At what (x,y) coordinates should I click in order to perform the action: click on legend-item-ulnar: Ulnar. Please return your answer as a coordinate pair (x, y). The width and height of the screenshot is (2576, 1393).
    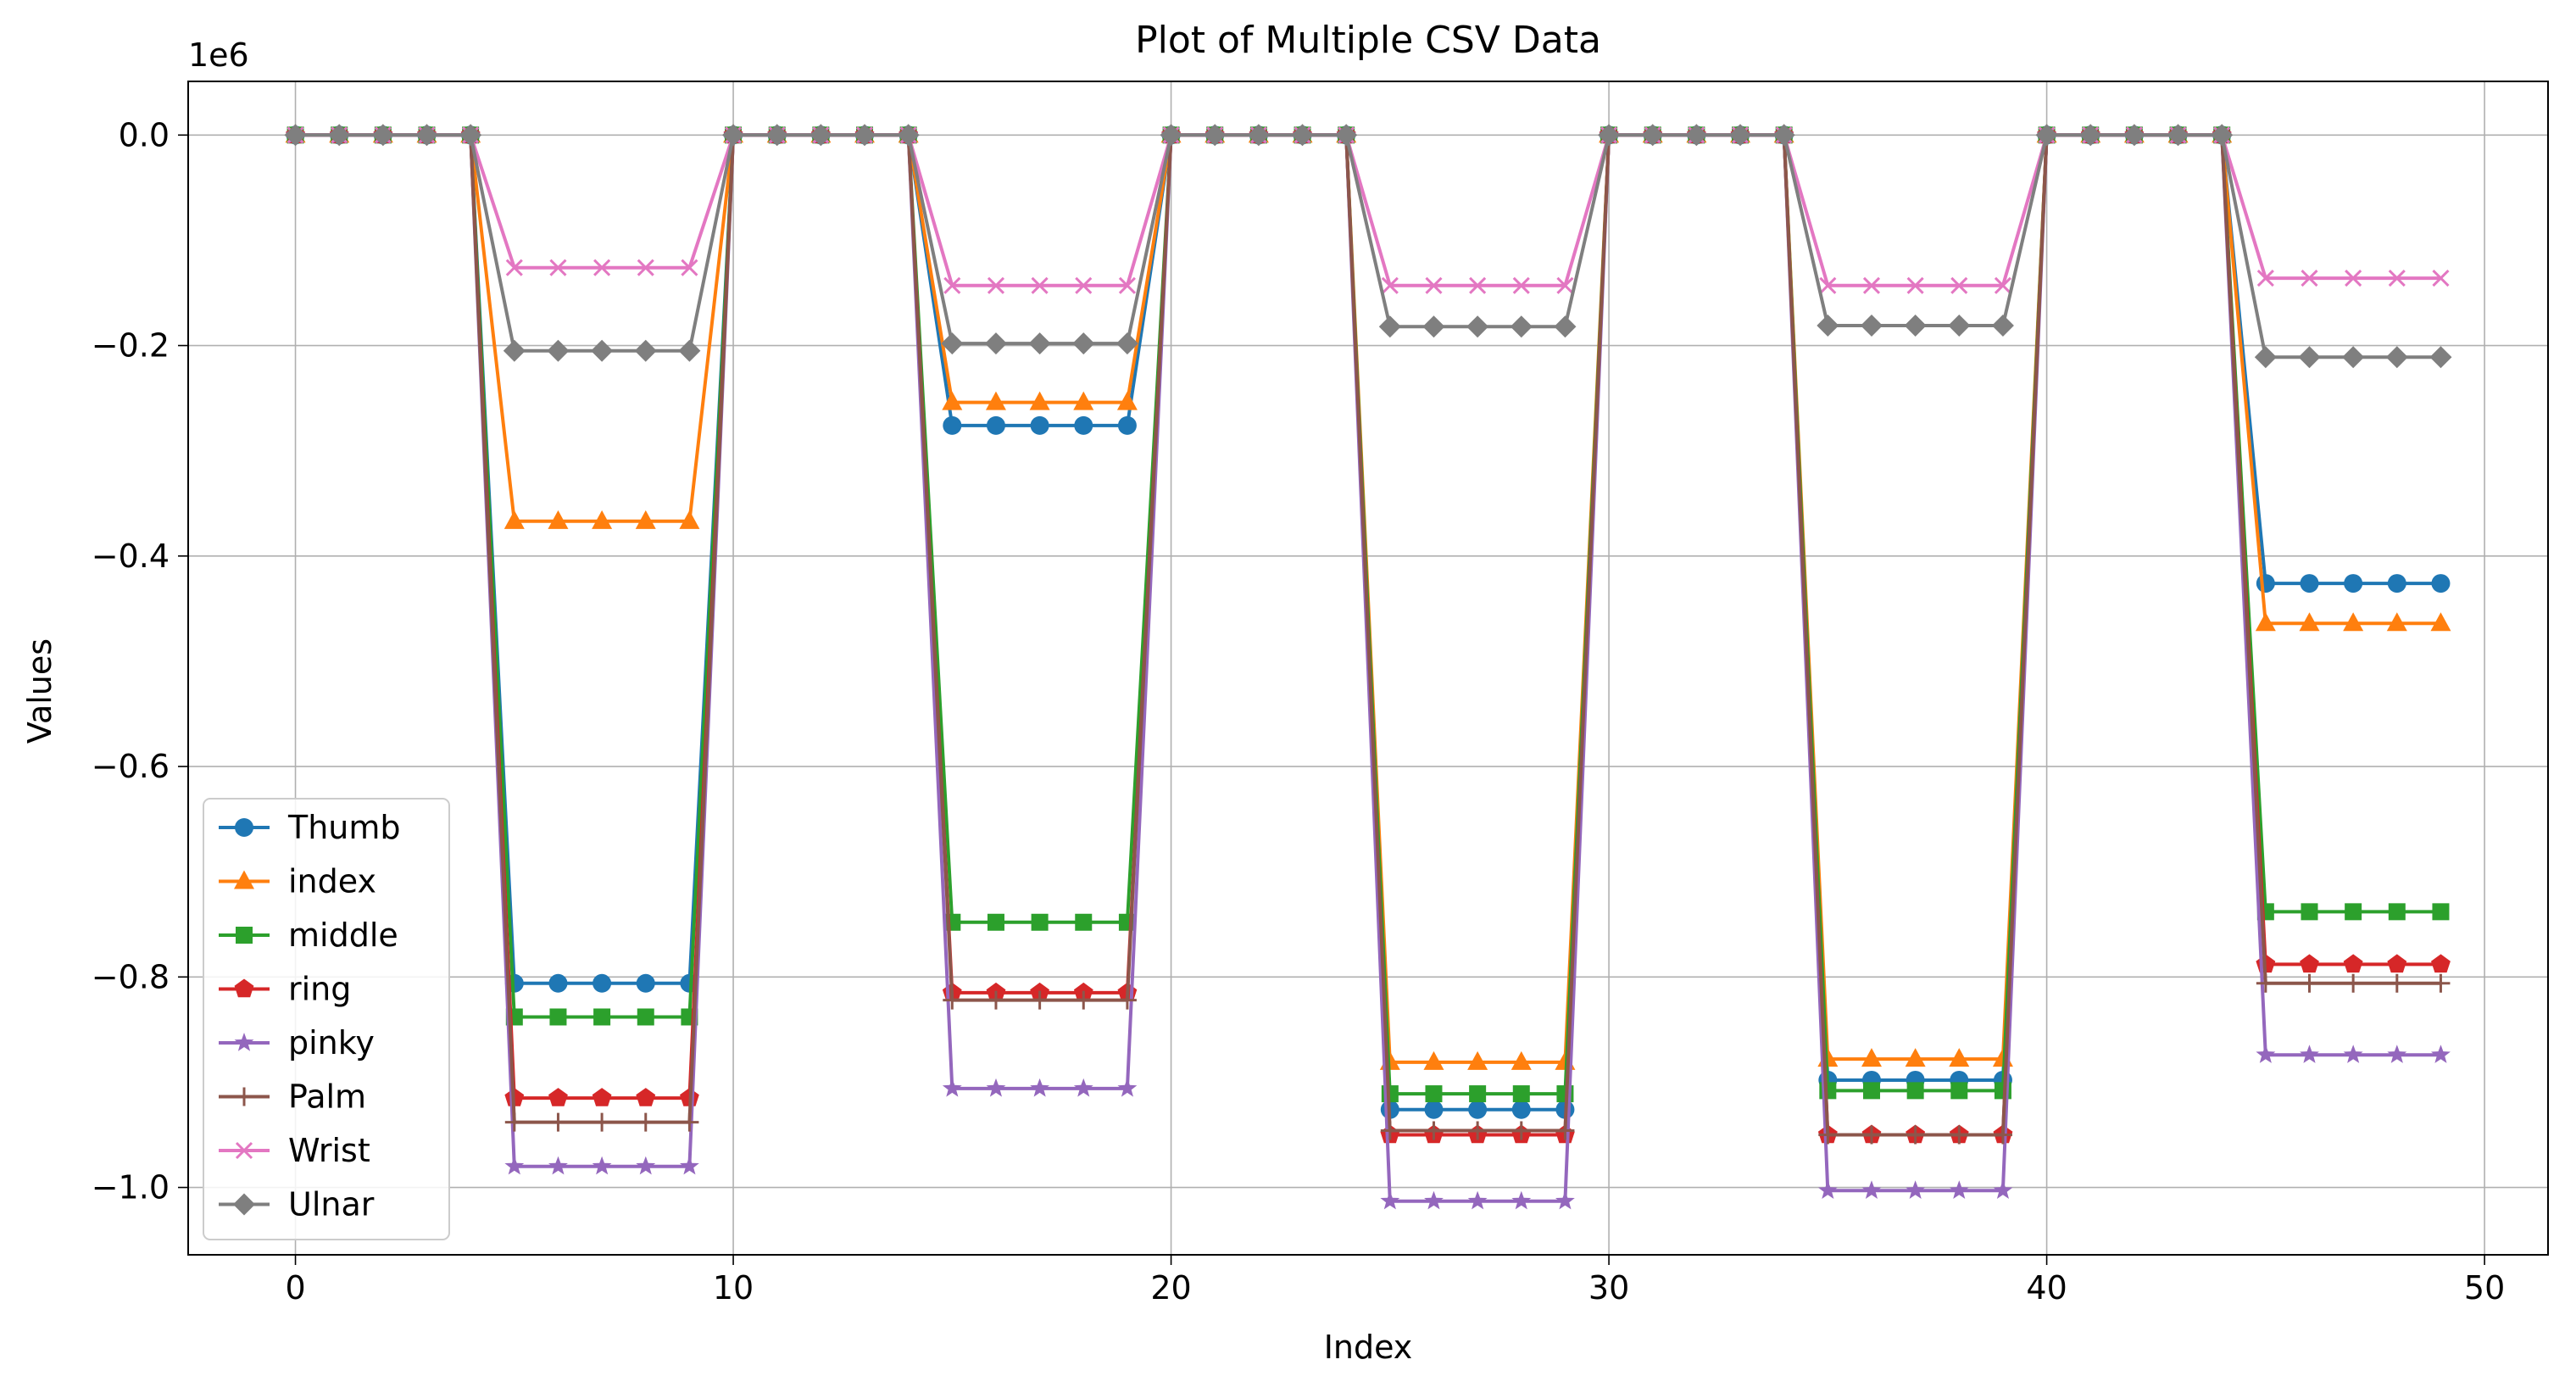
    Looking at the image, I should click on (297, 1204).